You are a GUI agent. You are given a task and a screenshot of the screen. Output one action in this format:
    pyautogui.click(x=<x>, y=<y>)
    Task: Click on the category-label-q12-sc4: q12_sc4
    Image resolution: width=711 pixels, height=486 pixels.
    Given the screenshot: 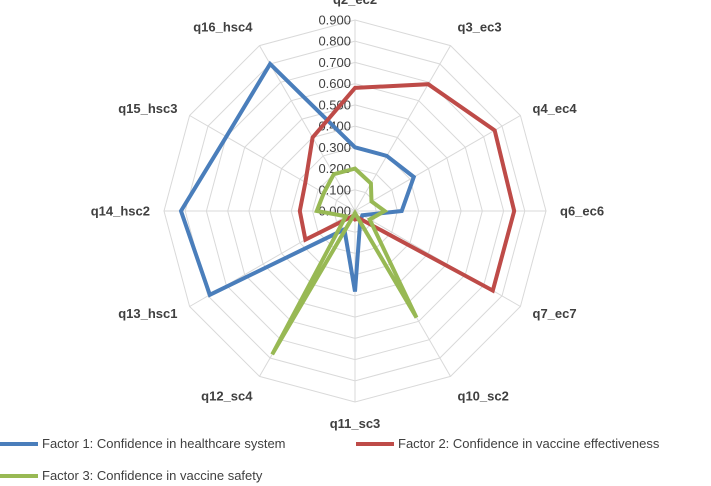 What is the action you would take?
    pyautogui.click(x=227, y=396)
    